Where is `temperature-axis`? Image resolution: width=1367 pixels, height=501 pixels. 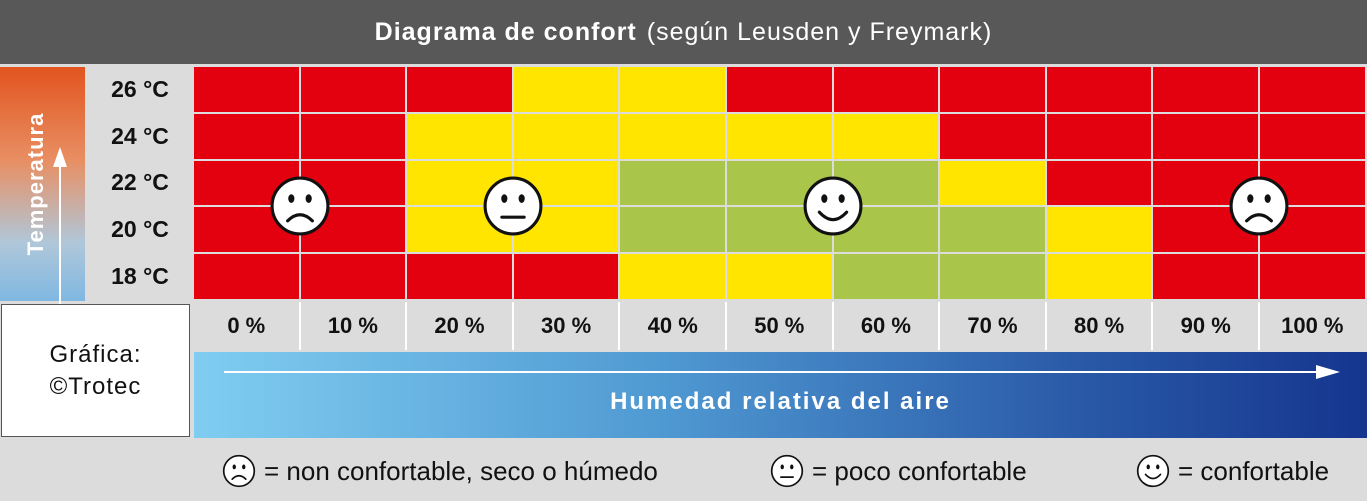 temperature-axis is located at coordinates (42, 212).